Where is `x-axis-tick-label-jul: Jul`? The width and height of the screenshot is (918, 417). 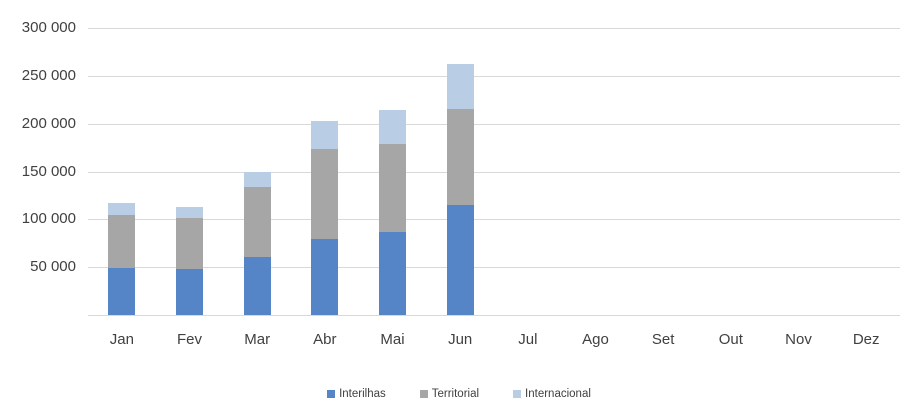 x-axis-tick-label-jul: Jul is located at coordinates (528, 339).